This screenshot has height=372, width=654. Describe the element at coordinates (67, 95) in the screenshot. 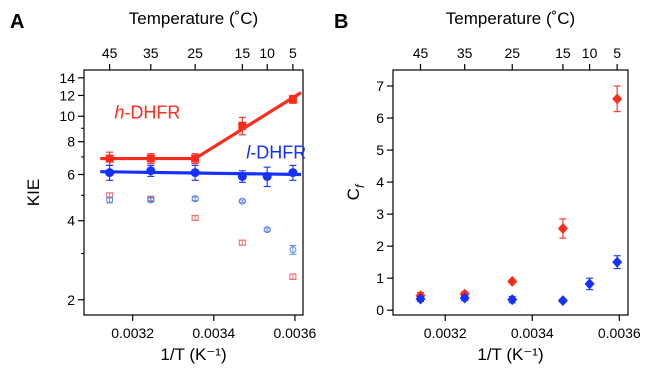

I see `y-tick-label: 12` at that location.